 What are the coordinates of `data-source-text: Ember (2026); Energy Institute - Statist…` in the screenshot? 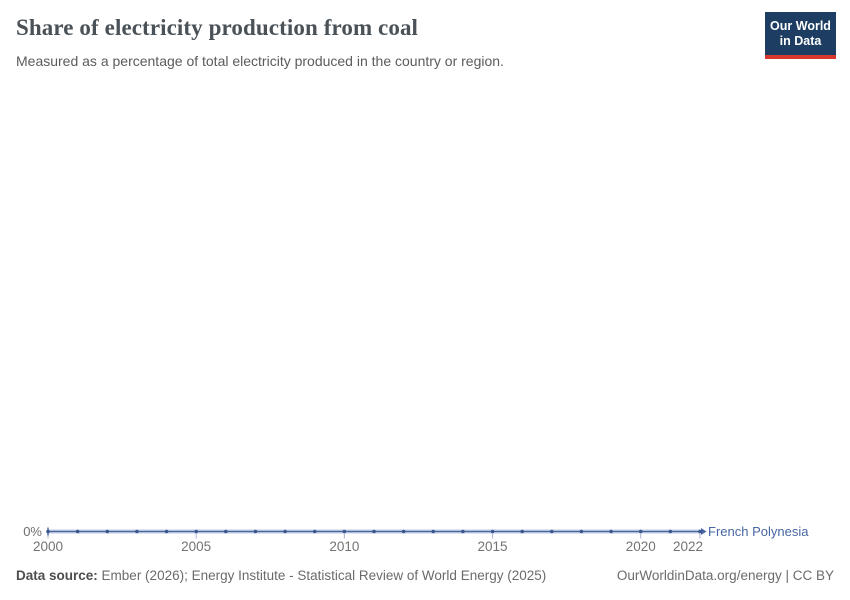 It's located at (324, 575).